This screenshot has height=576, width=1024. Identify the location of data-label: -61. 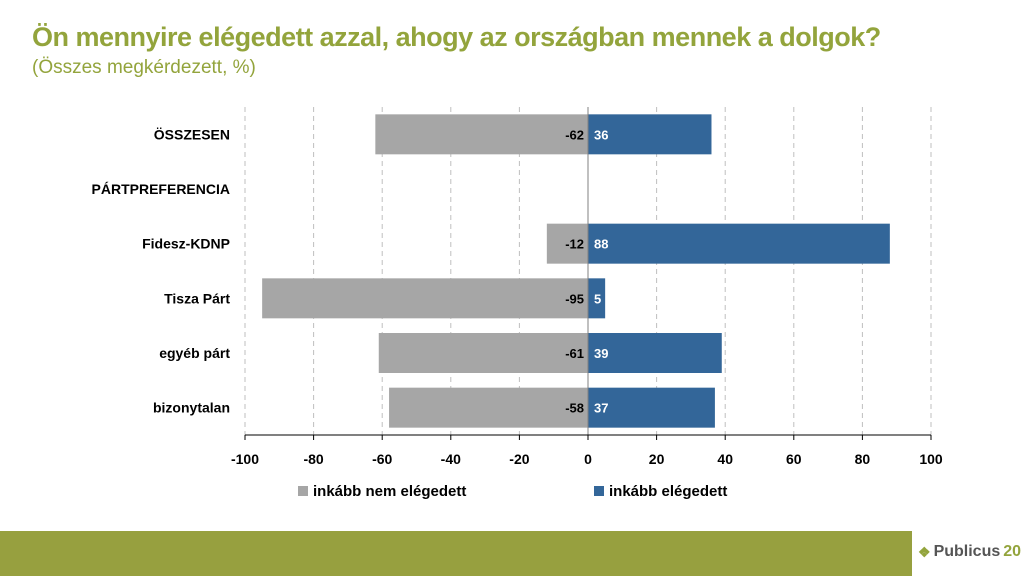
(574, 353).